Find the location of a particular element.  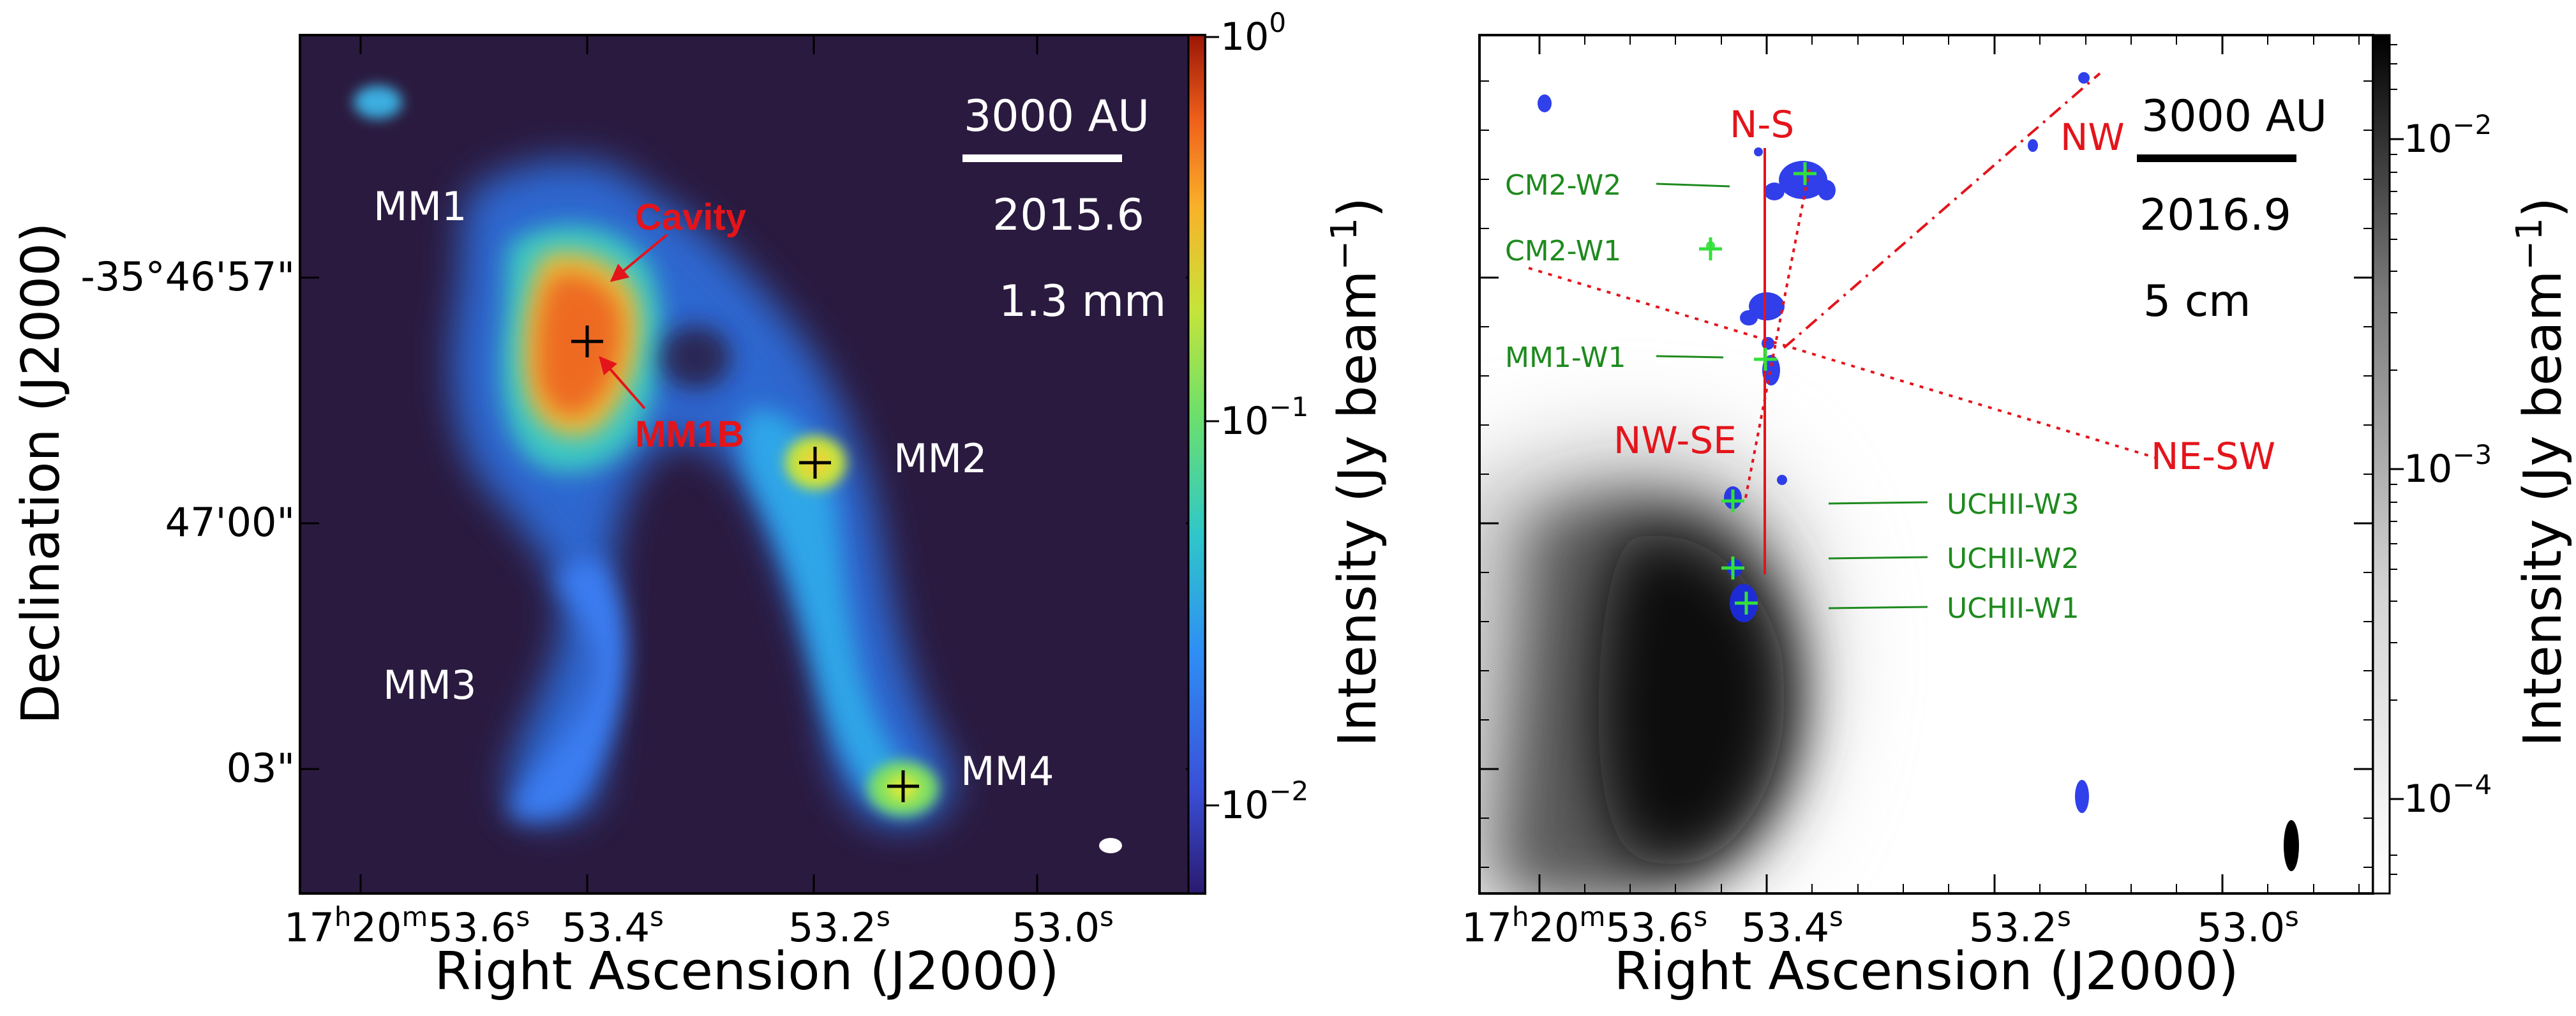

label-ucw2: UCHII-W2 is located at coordinates (2013, 558).